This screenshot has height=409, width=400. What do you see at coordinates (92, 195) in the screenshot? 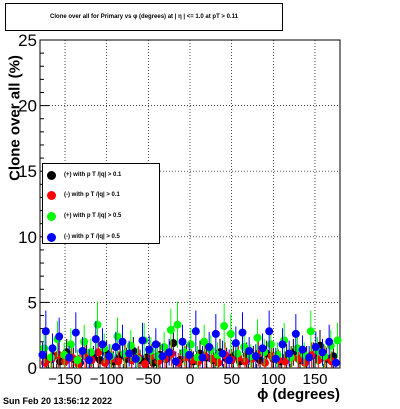
I see `legend-label: (-) with p T /|q| > 0.1` at bounding box center [92, 195].